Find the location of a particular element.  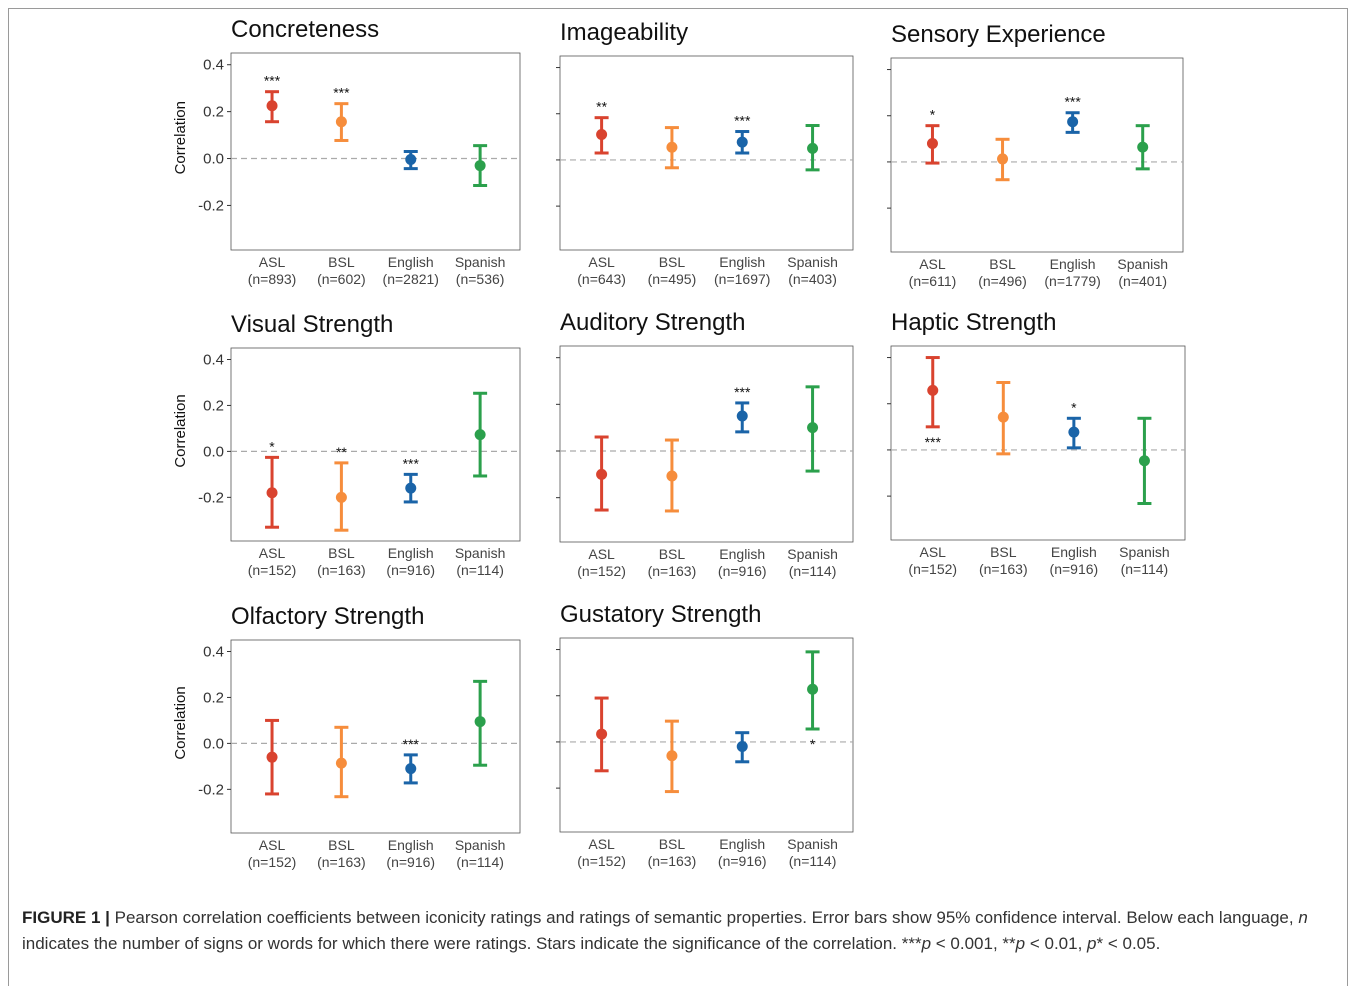

x-tick-sublabel: (n=403) is located at coordinates (812, 279).